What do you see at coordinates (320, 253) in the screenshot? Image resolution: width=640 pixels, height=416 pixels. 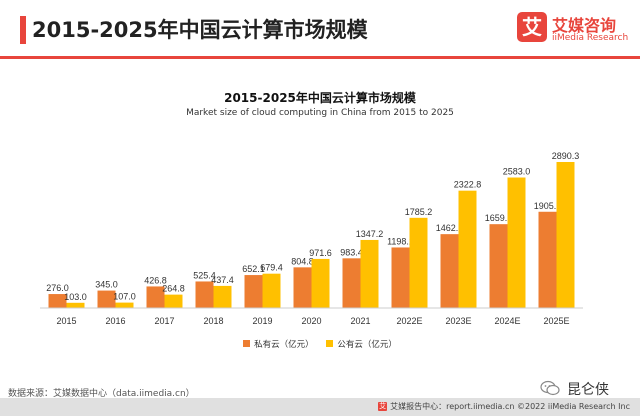 I see `value-label-public-2020: 971.6` at bounding box center [320, 253].